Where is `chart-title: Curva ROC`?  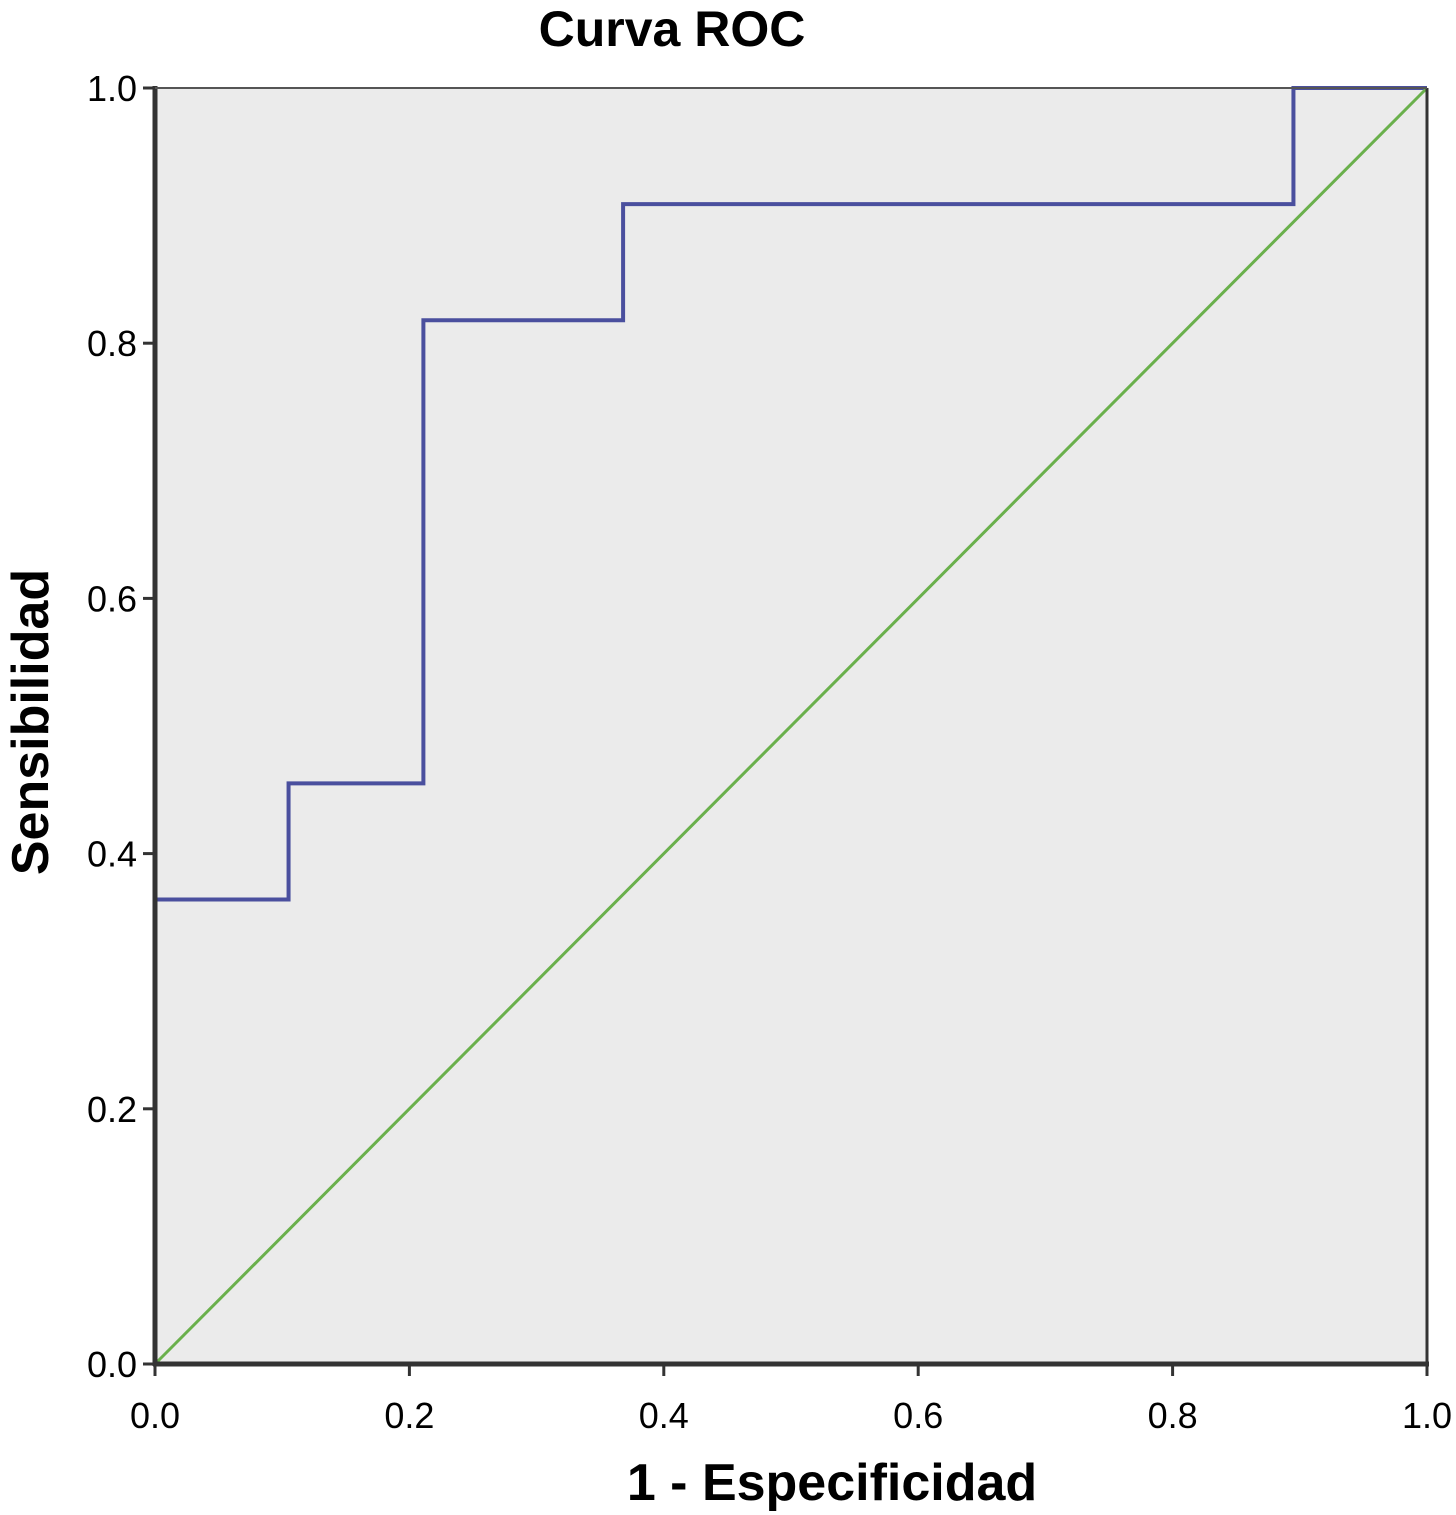 chart-title: Curva ROC is located at coordinates (672, 29).